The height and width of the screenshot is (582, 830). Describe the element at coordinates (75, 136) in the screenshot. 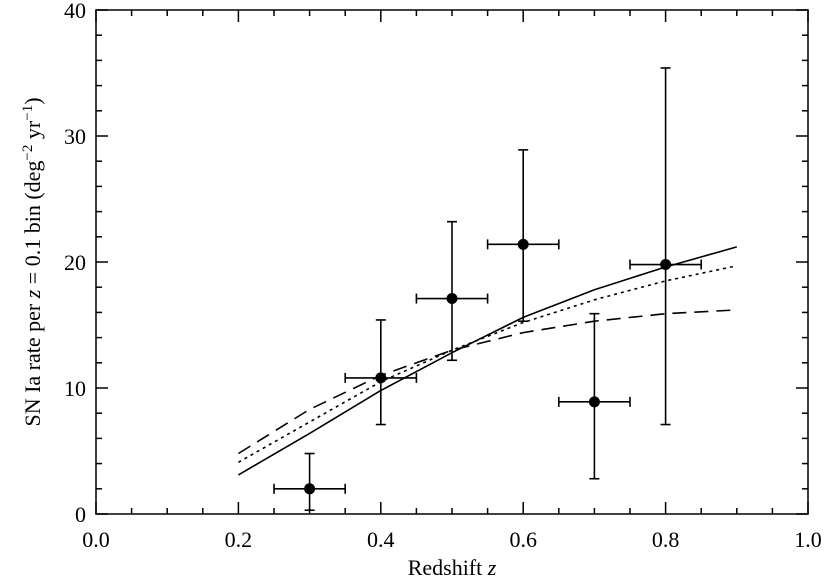

I see `y-tick-label: 30` at that location.